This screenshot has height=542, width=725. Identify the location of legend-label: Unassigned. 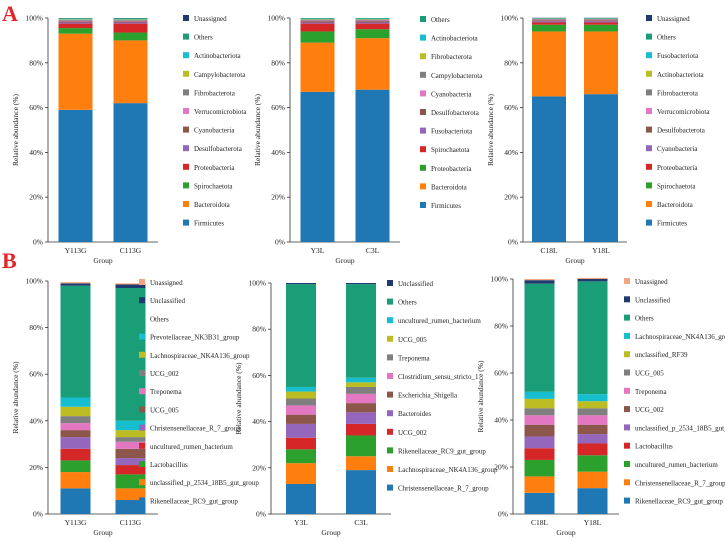
(166, 283).